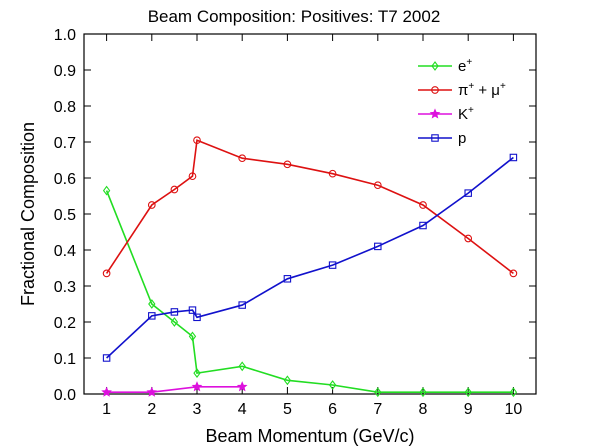  Describe the element at coordinates (65, 215) in the screenshot. I see `y-tick-label: 0.5` at that location.